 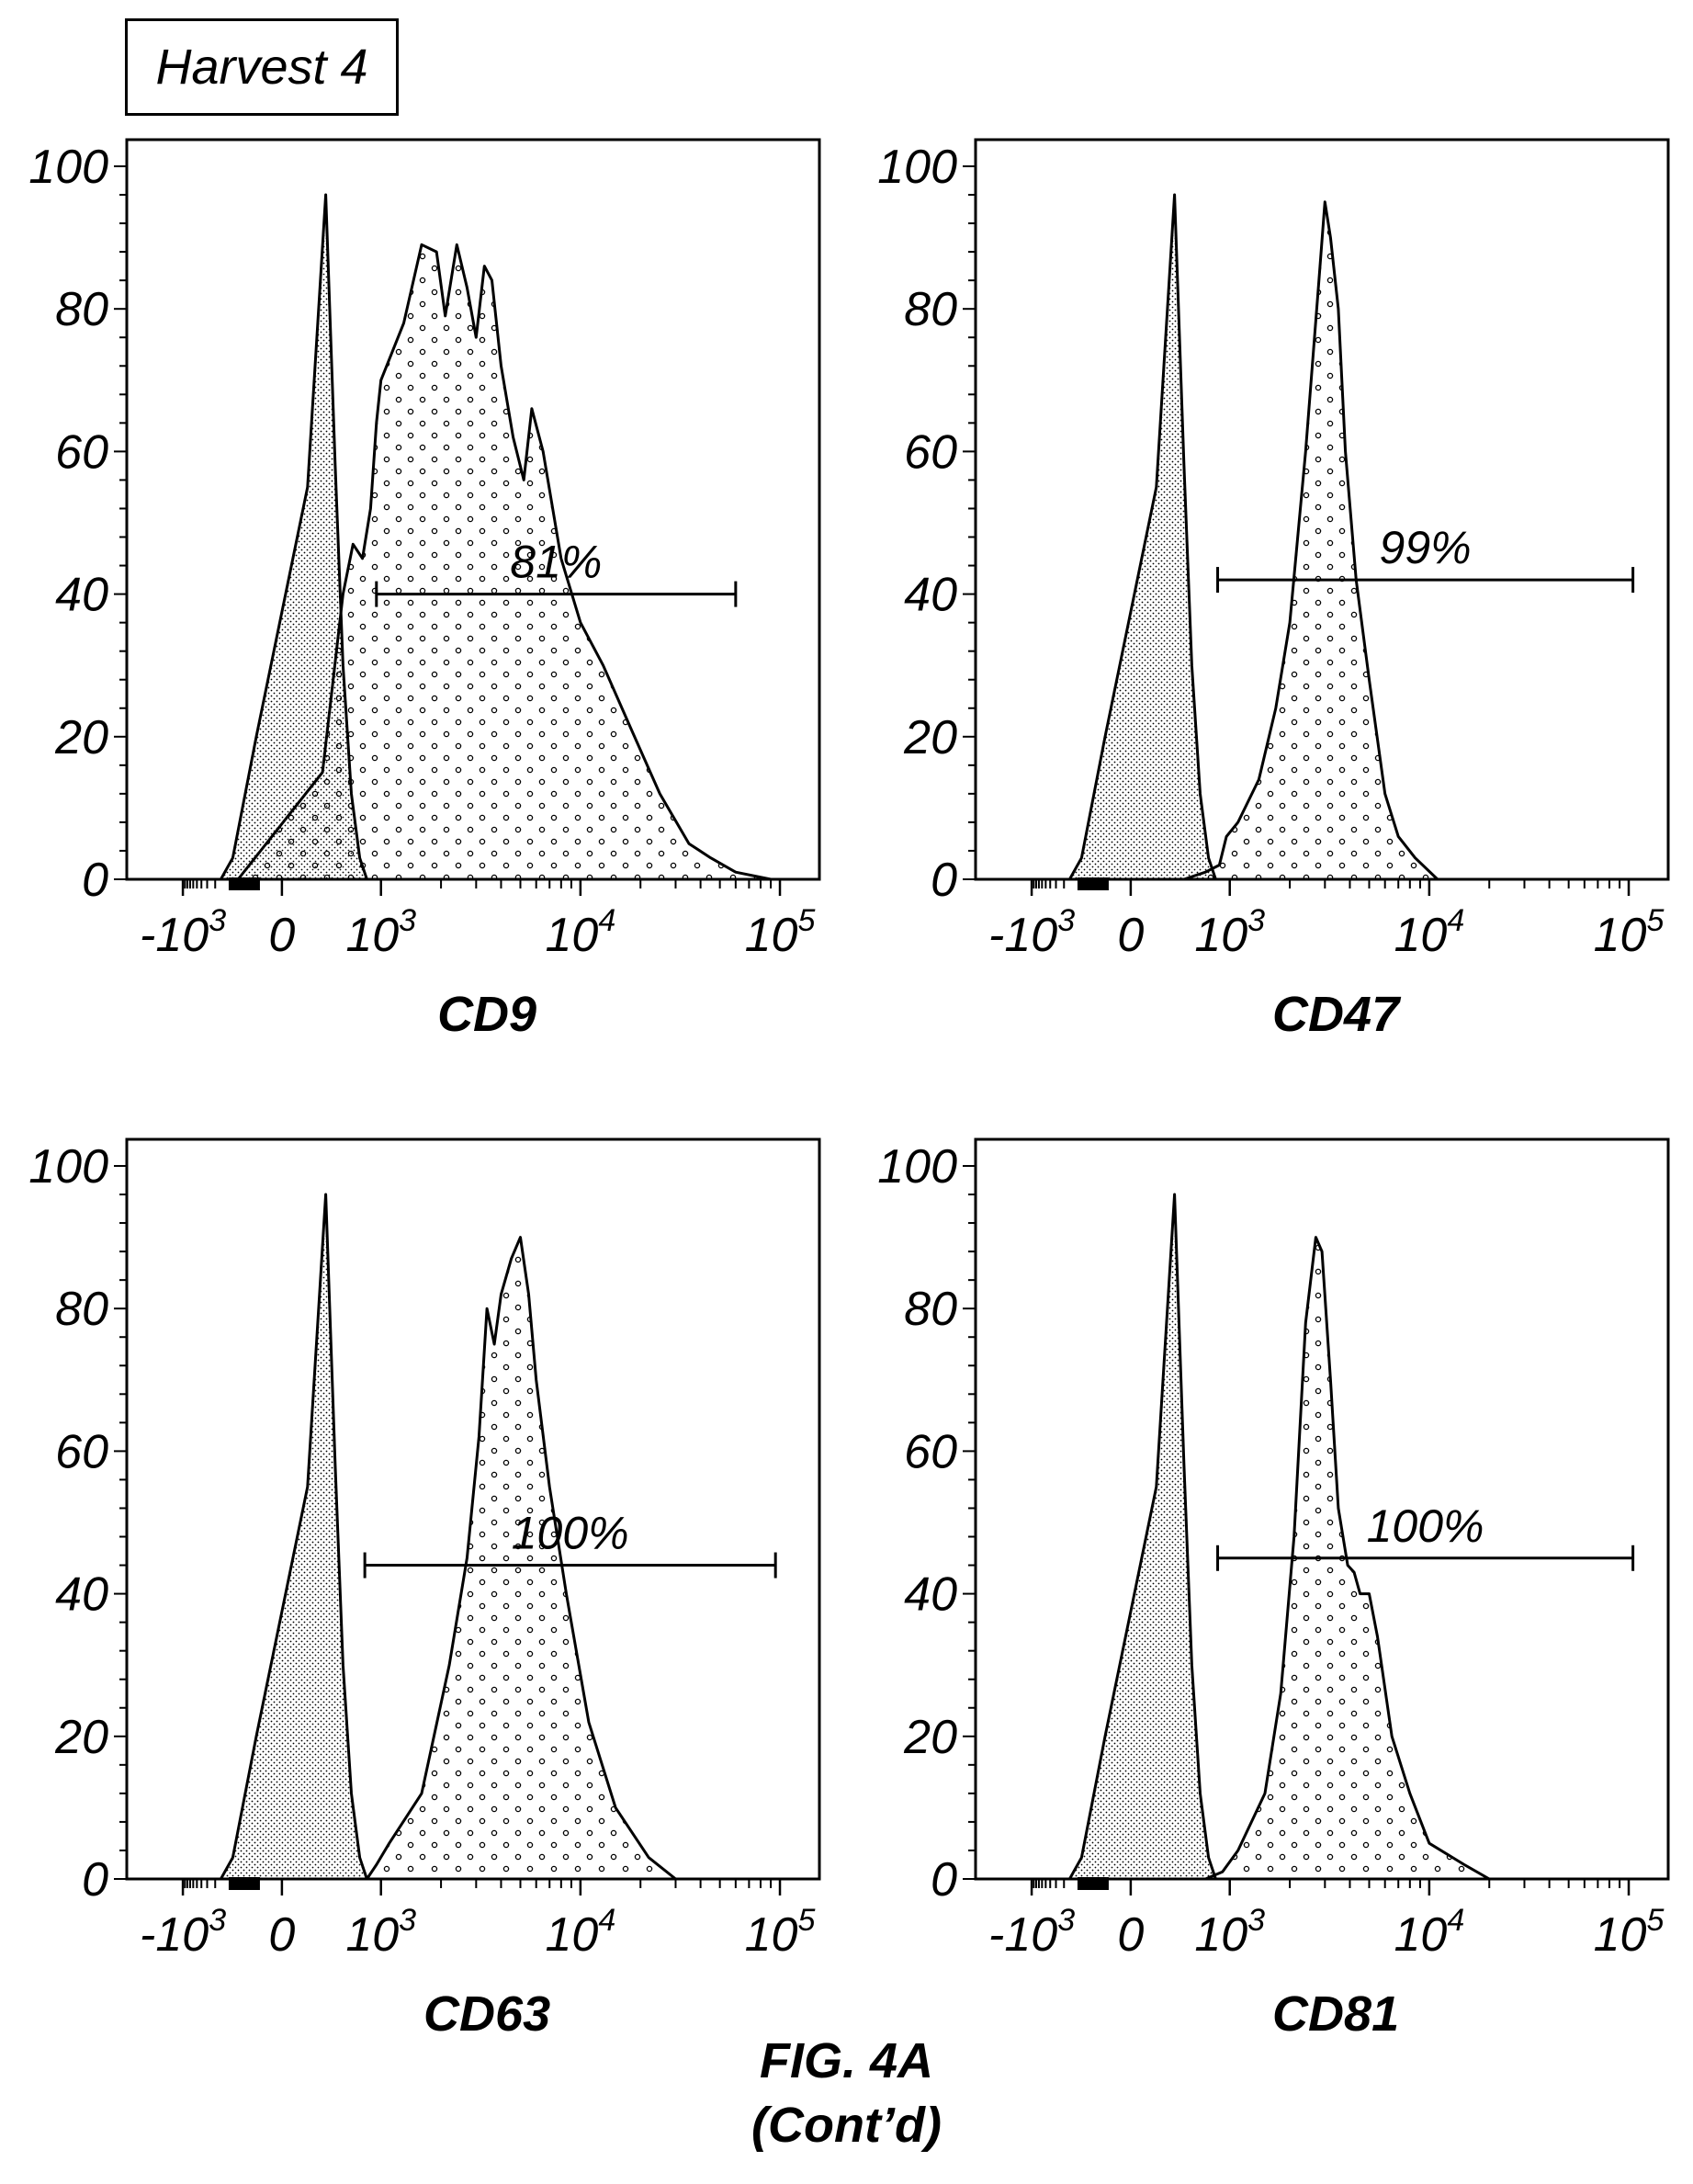 I want to click on x-axis-label: CD81, so click(x=1335, y=2014).